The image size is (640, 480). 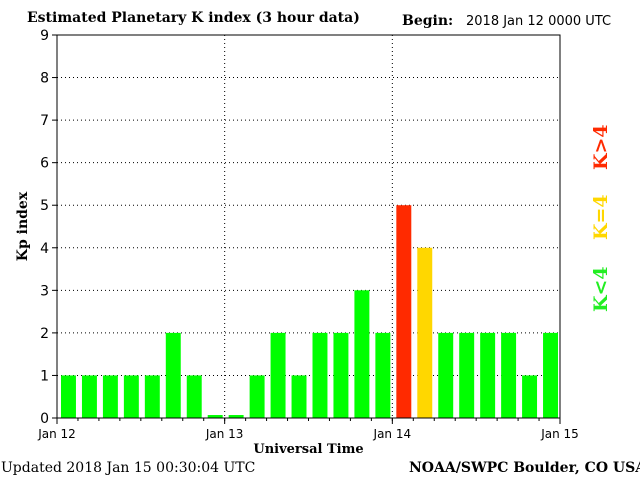 I want to click on y-tick-label: 8, so click(x=44, y=79).